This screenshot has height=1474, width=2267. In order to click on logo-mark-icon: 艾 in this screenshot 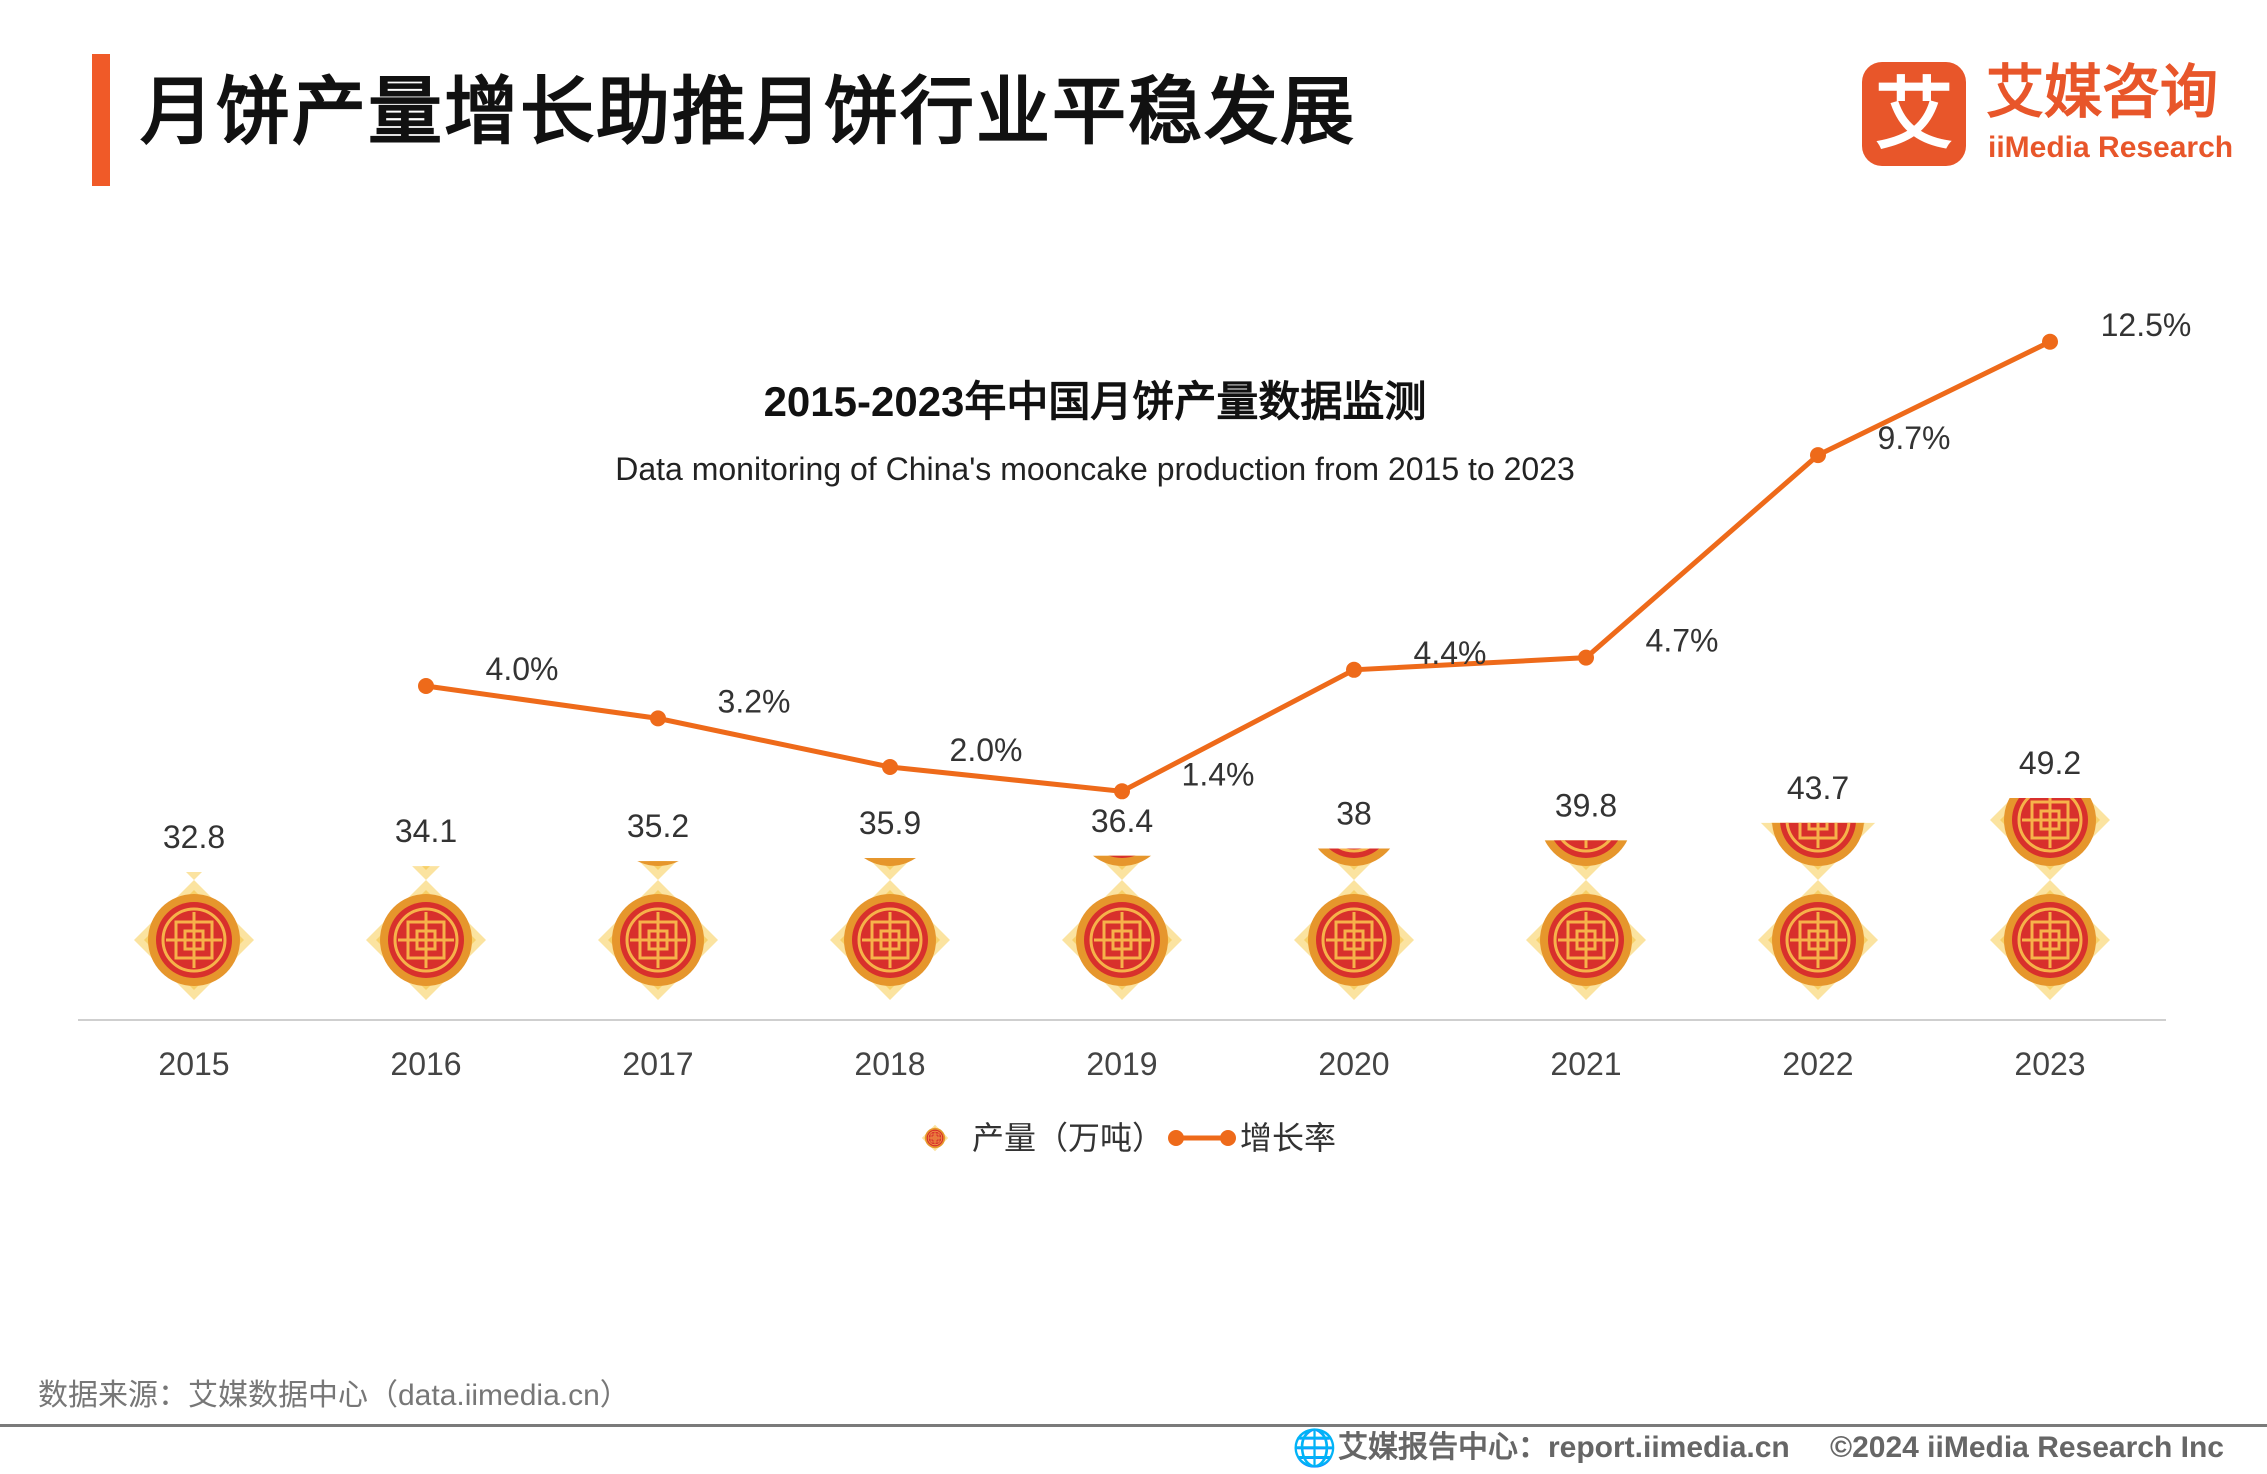, I will do `click(1914, 114)`.